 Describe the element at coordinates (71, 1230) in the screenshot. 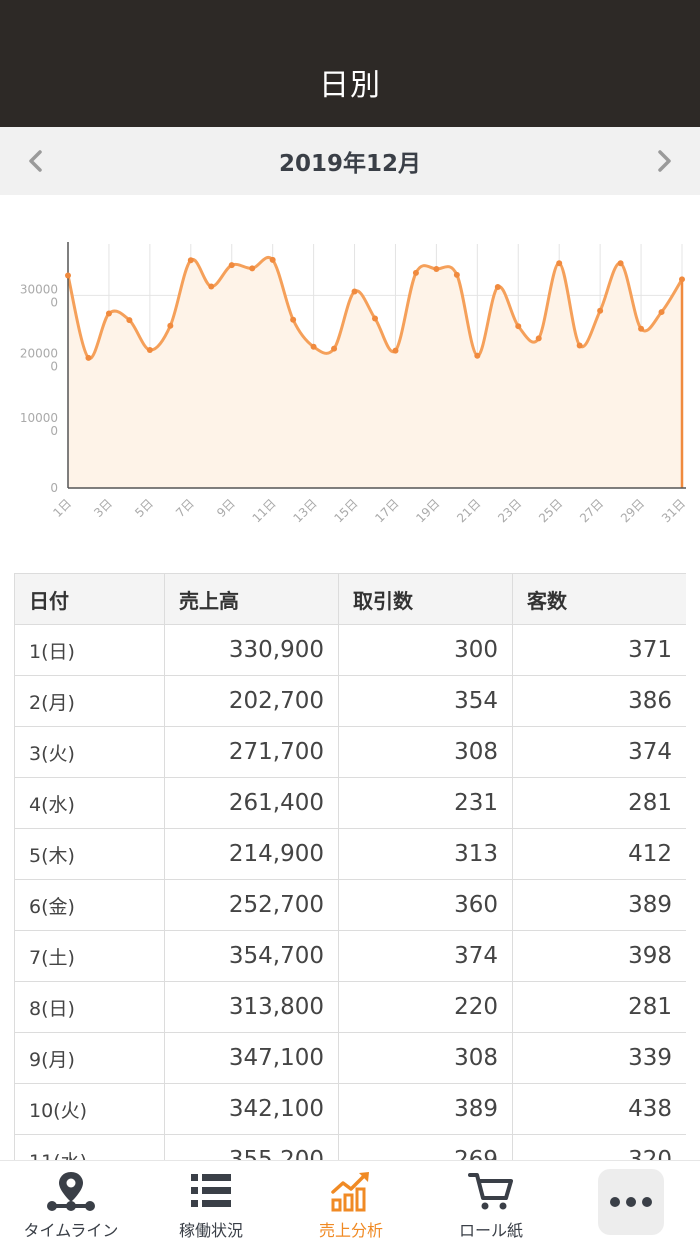

I see `tab-label: タイムライン` at that location.